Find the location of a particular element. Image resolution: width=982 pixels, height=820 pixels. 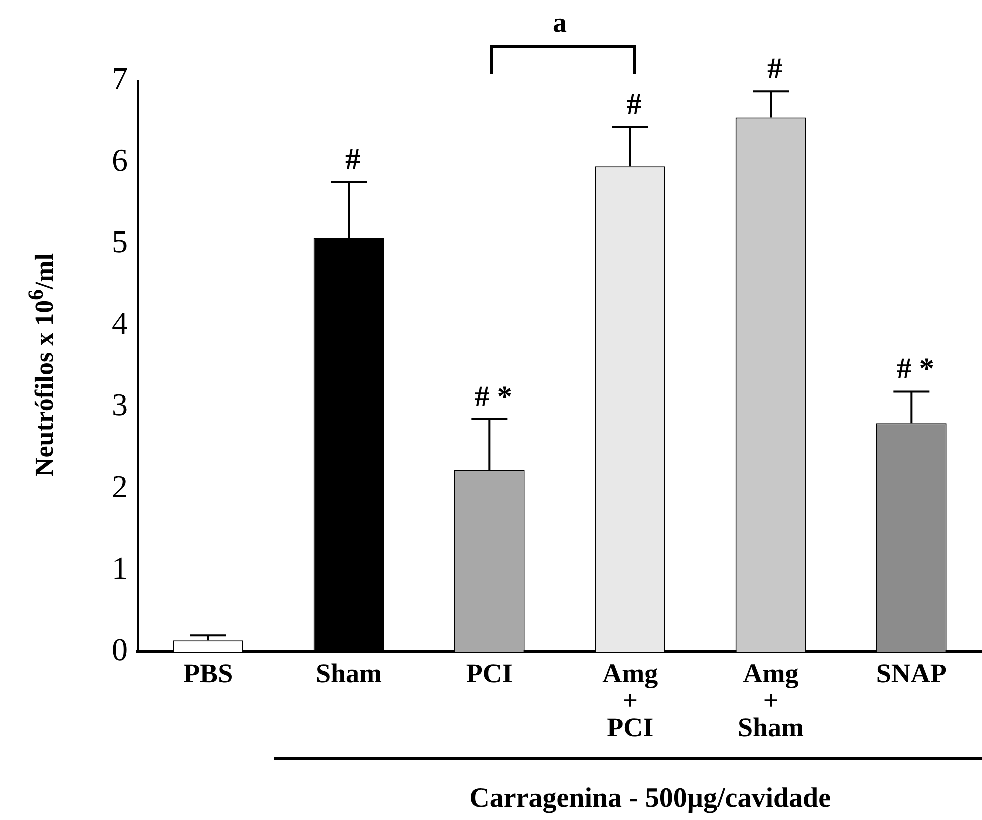

x-tick-label: Sham is located at coordinates (349, 673).